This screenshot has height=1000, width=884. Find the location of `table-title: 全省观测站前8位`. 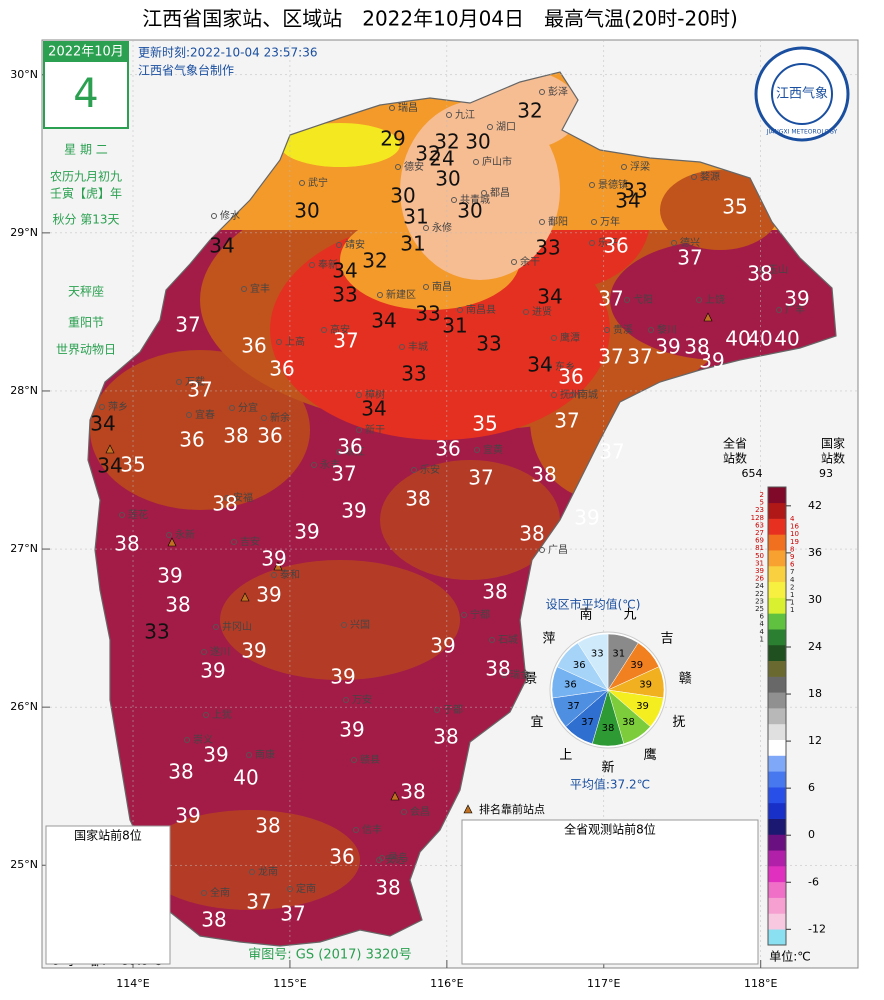

table-title: 全省观测站前8位 is located at coordinates (610, 829).